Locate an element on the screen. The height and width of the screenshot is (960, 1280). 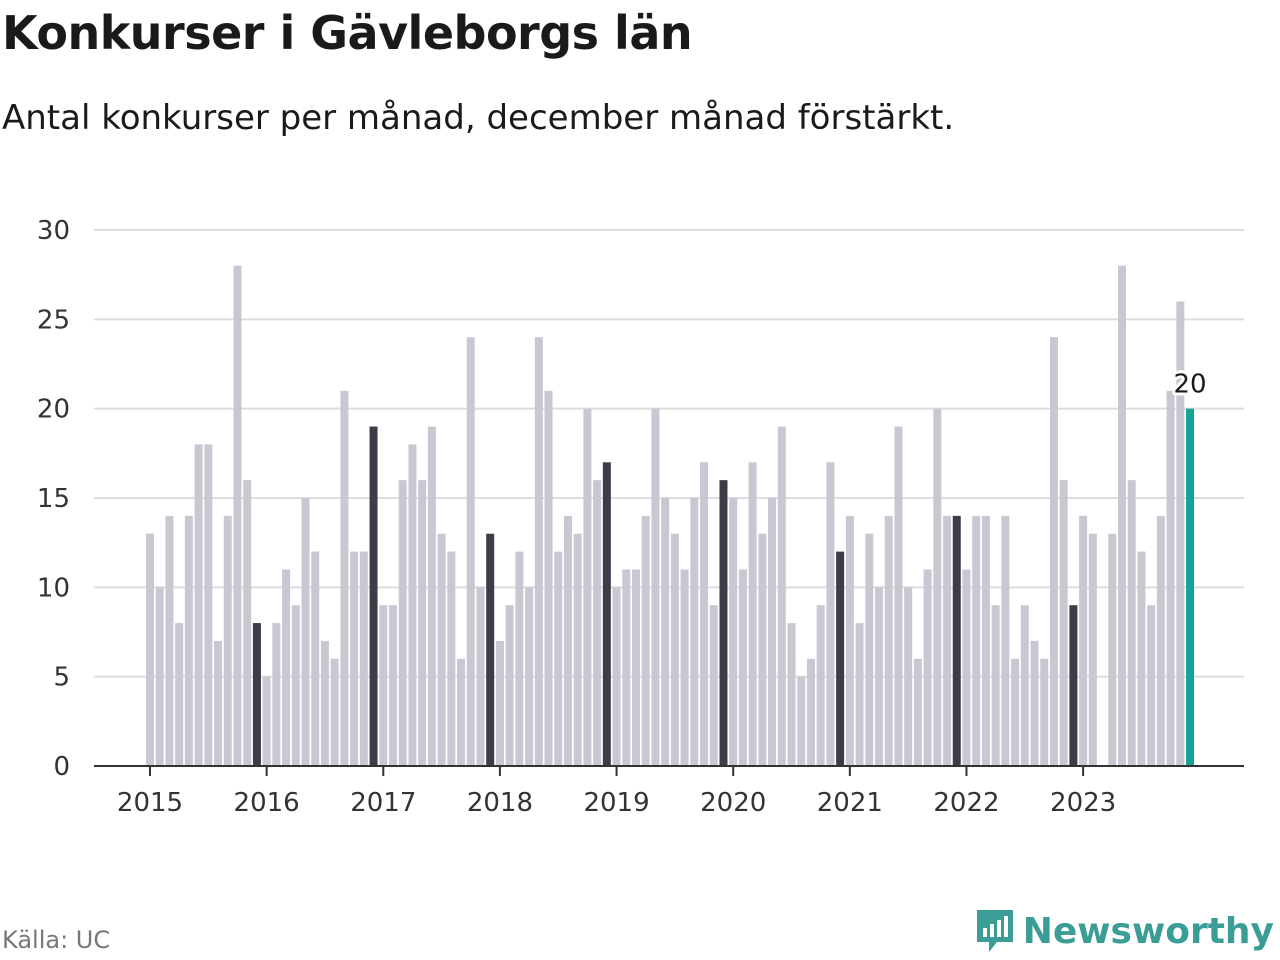
x-tick-label: 2018 is located at coordinates (500, 803).